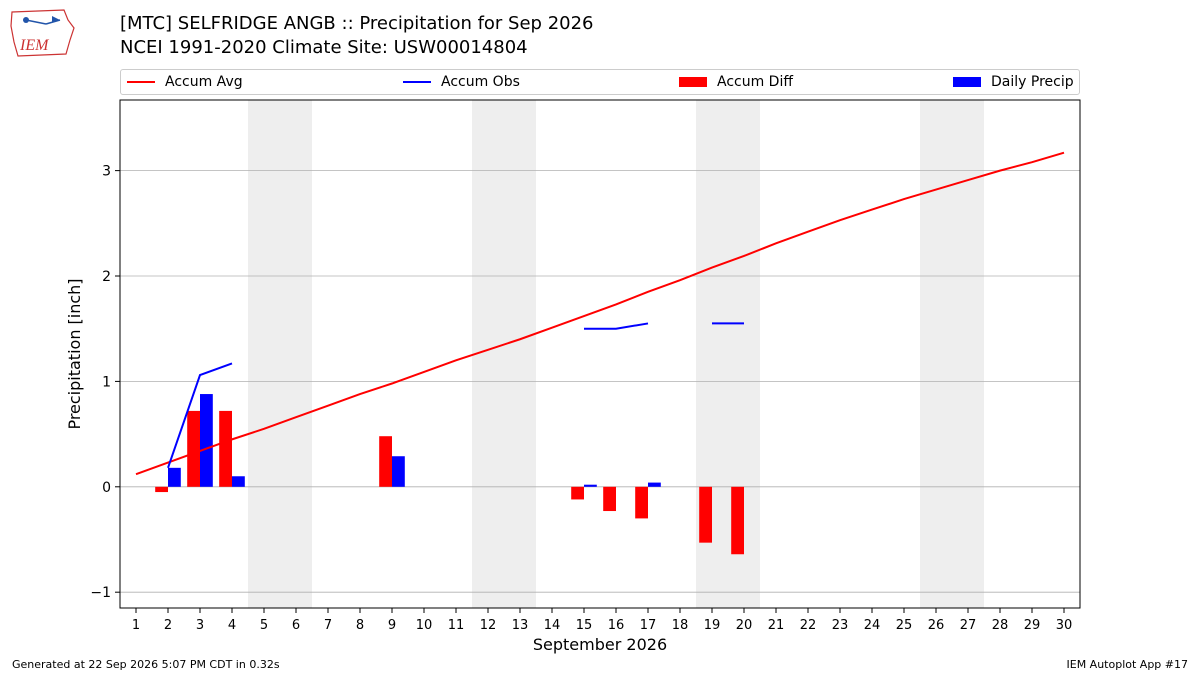 This screenshot has height=675, width=1200. Describe the element at coordinates (106, 277) in the screenshot. I see `y-tick-label: 2` at that location.